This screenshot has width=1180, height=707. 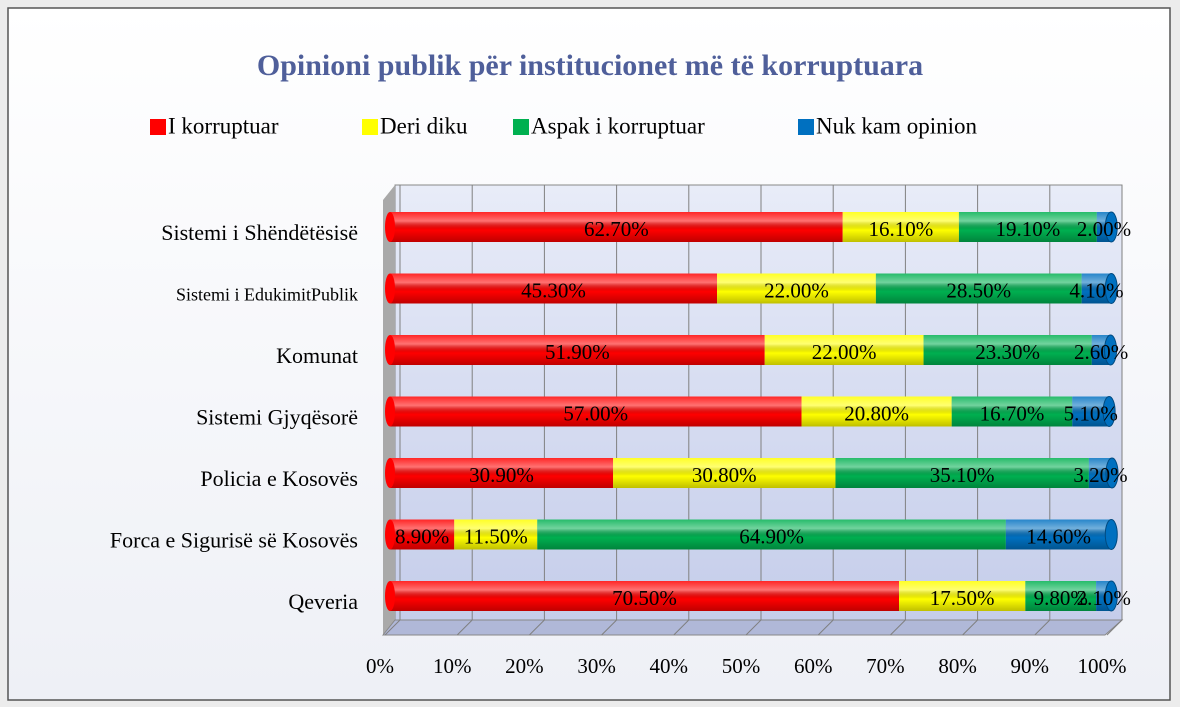 I want to click on value-label: 4.10%, so click(x=1096, y=290).